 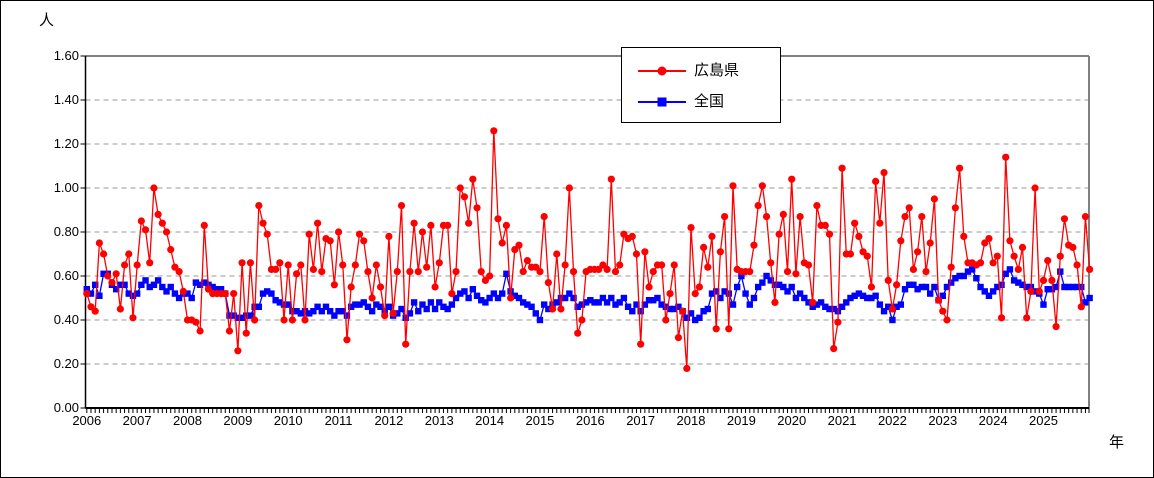 I want to click on x-tick-label: 2010, so click(x=288, y=420).